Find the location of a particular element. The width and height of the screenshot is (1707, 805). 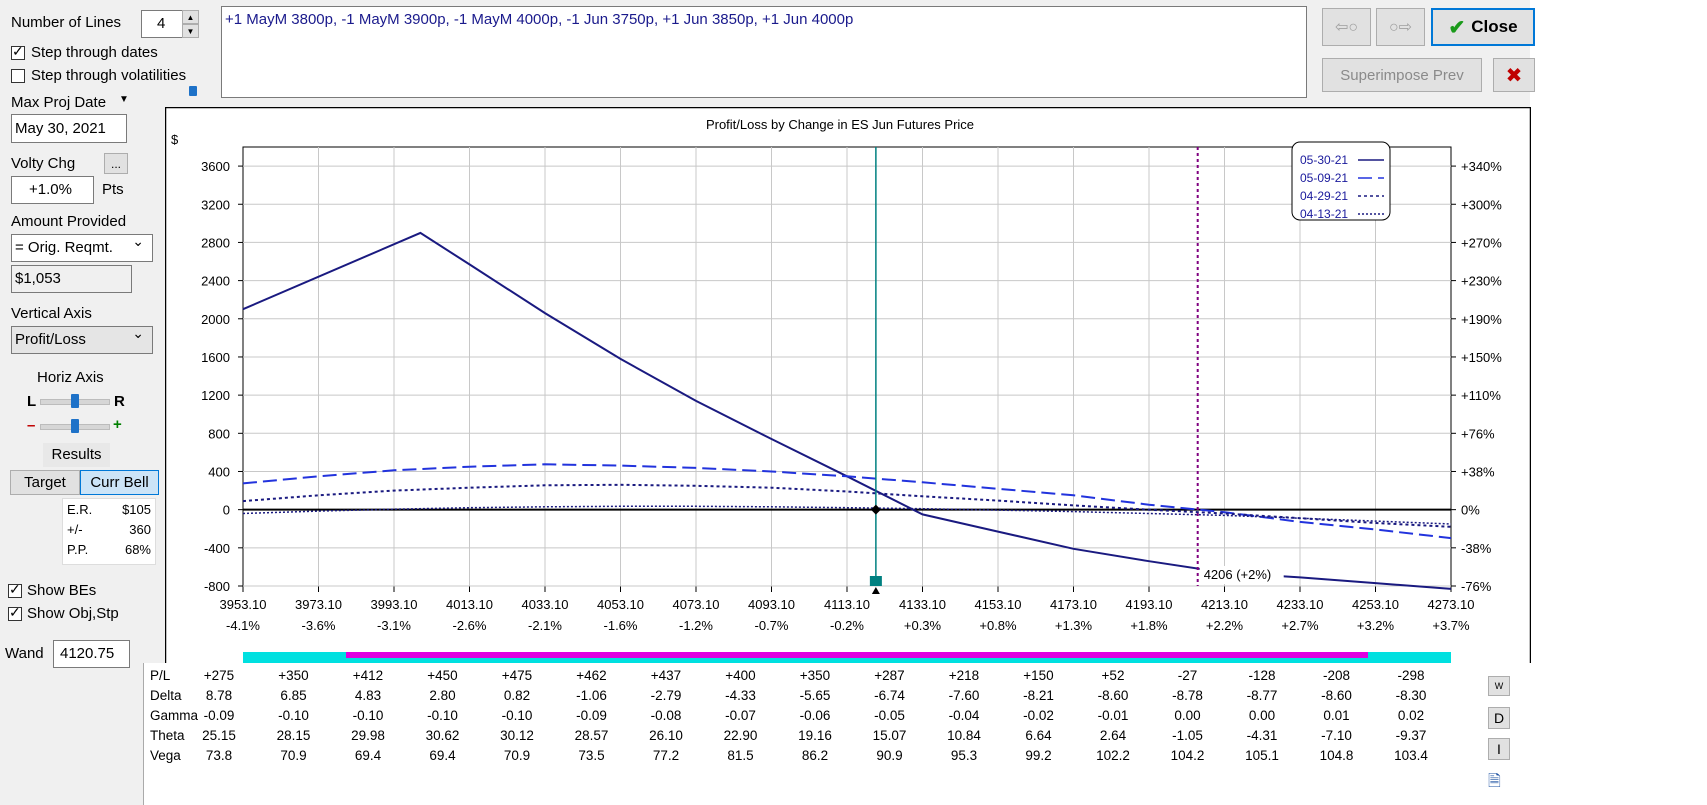

y-right-tick-label: +38% is located at coordinates (1478, 471).